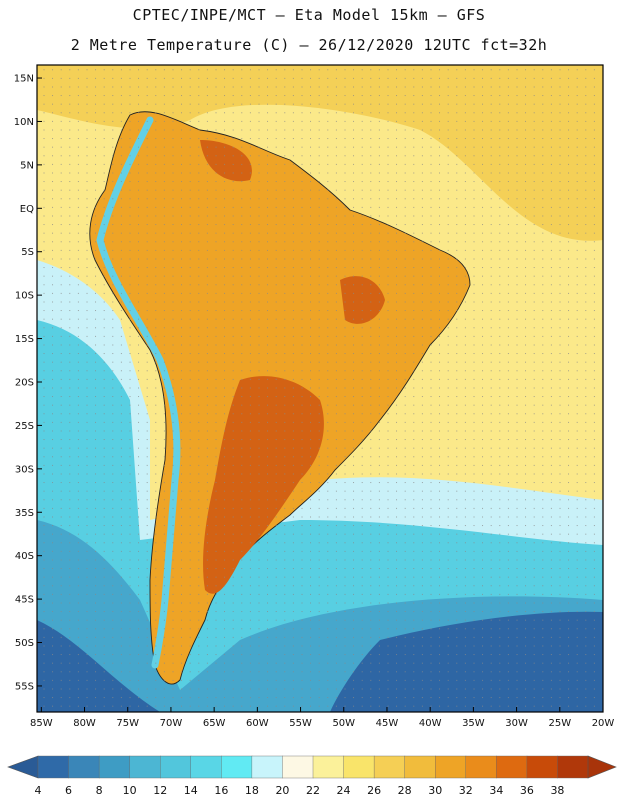 The width and height of the screenshot is (618, 800). What do you see at coordinates (24, 79) in the screenshot?
I see `lat-tick-label: 15N` at bounding box center [24, 79].